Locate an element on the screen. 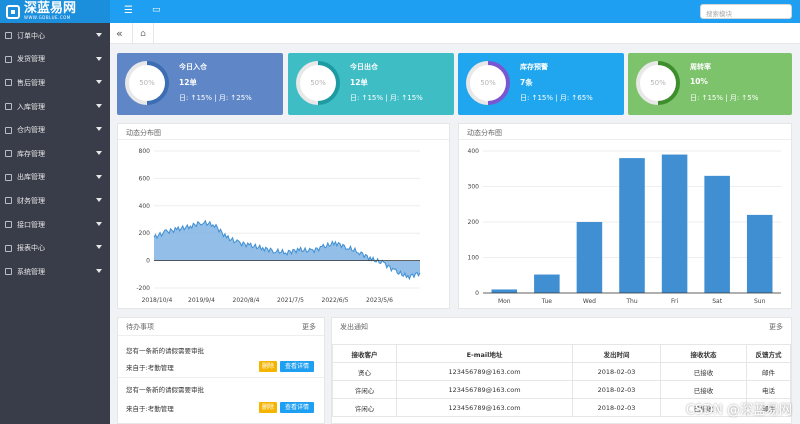  card-stats: 日: ↑15% | 月: ↑5% is located at coordinates (724, 98).